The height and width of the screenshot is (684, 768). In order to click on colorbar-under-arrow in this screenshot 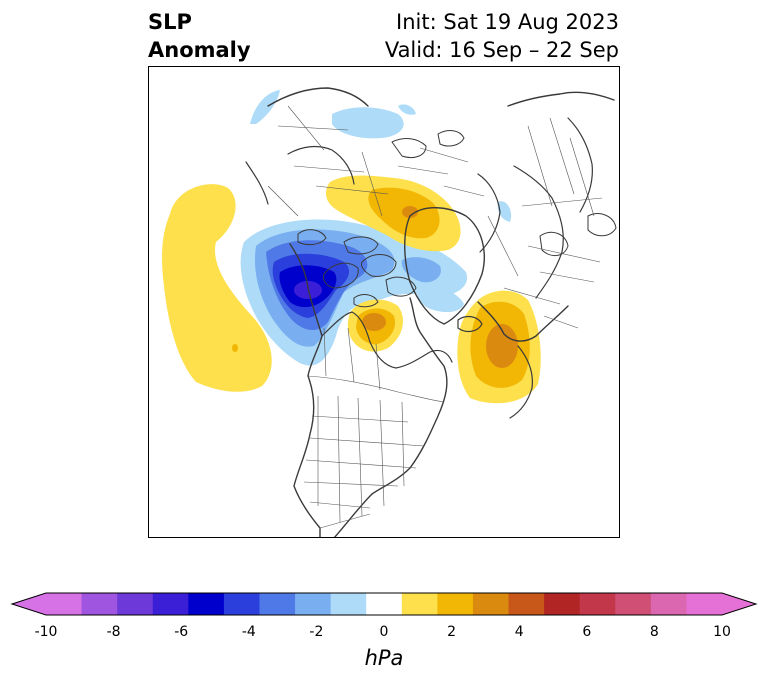, I will do `click(29, 604)`.